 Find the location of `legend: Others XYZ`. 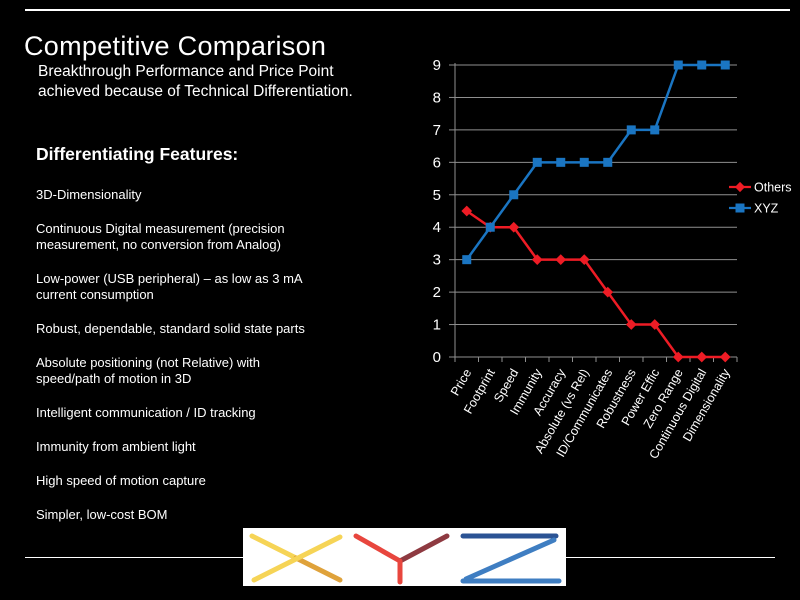

legend: Others XYZ is located at coordinates (760, 198).